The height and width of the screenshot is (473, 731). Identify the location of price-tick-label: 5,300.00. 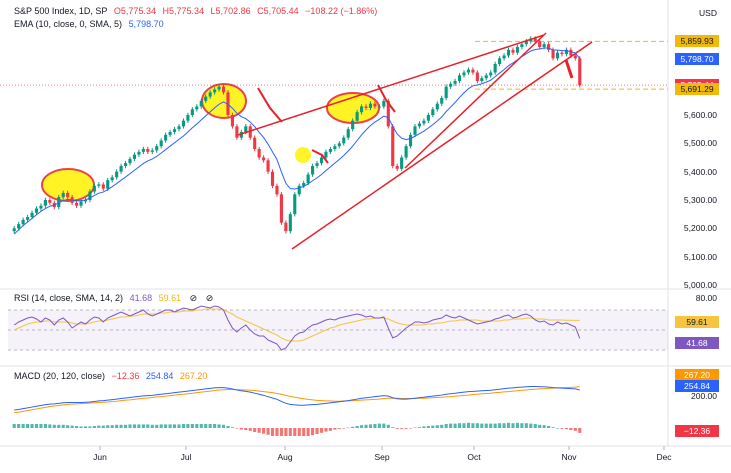
(700, 200).